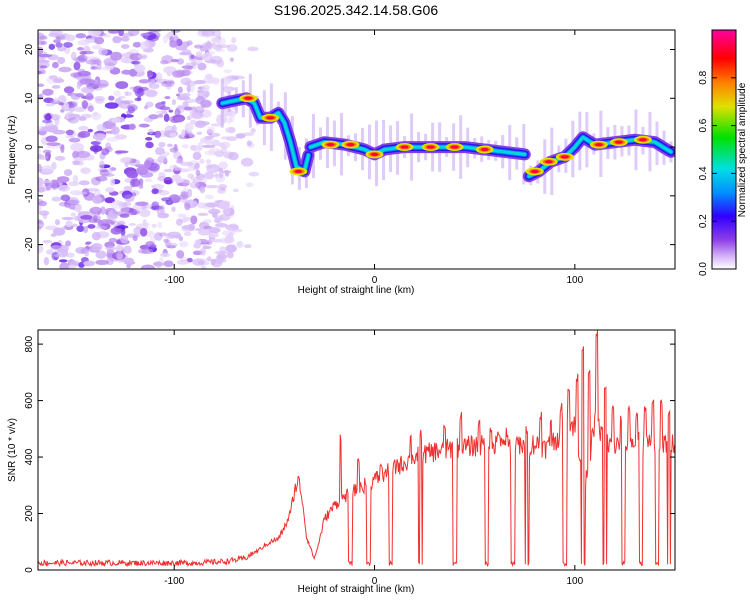  I want to click on colorbar-ticks: 0.0 0.2 0.4 0.6 0.8, so click(717, 173).